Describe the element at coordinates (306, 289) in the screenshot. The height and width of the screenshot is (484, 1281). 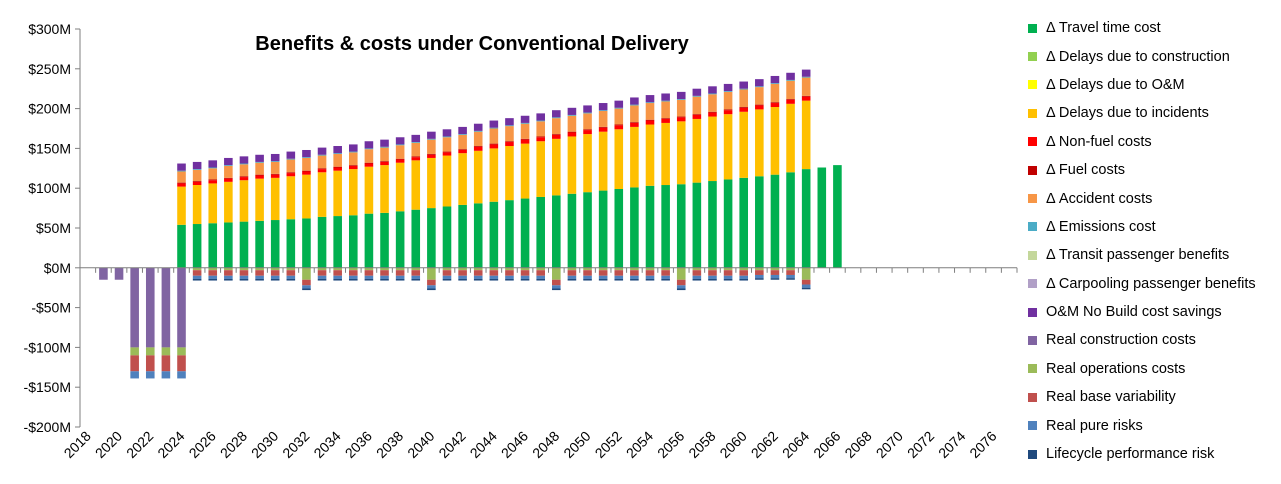
I see `bar-segment-2032-s15` at that location.